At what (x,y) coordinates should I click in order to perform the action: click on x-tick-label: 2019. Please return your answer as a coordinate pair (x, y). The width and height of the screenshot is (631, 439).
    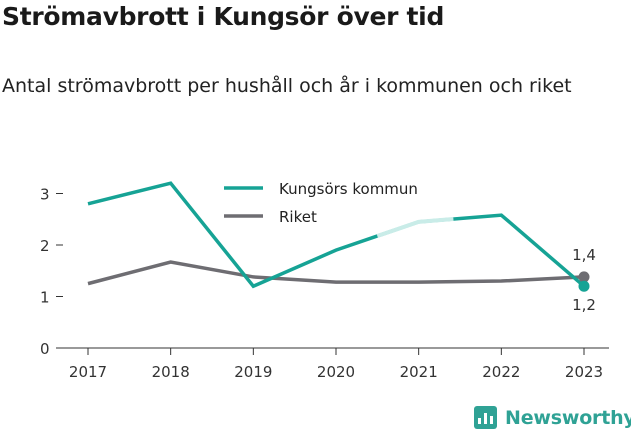
    Looking at the image, I should click on (253, 372).